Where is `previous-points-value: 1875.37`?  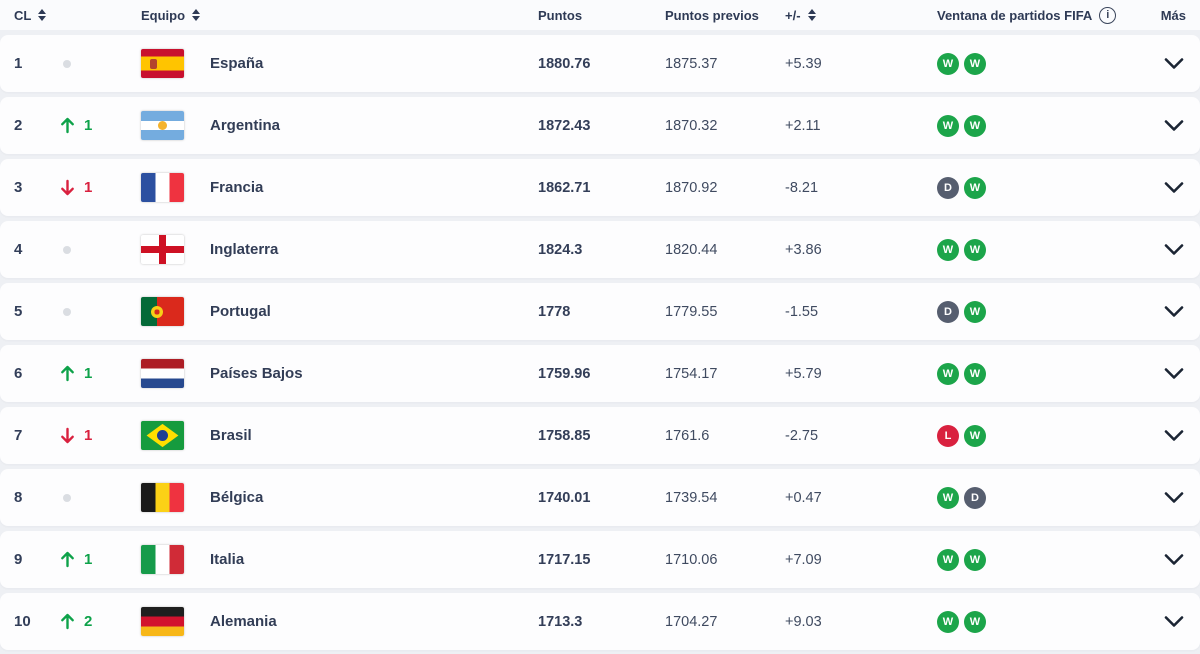 previous-points-value: 1875.37 is located at coordinates (691, 63).